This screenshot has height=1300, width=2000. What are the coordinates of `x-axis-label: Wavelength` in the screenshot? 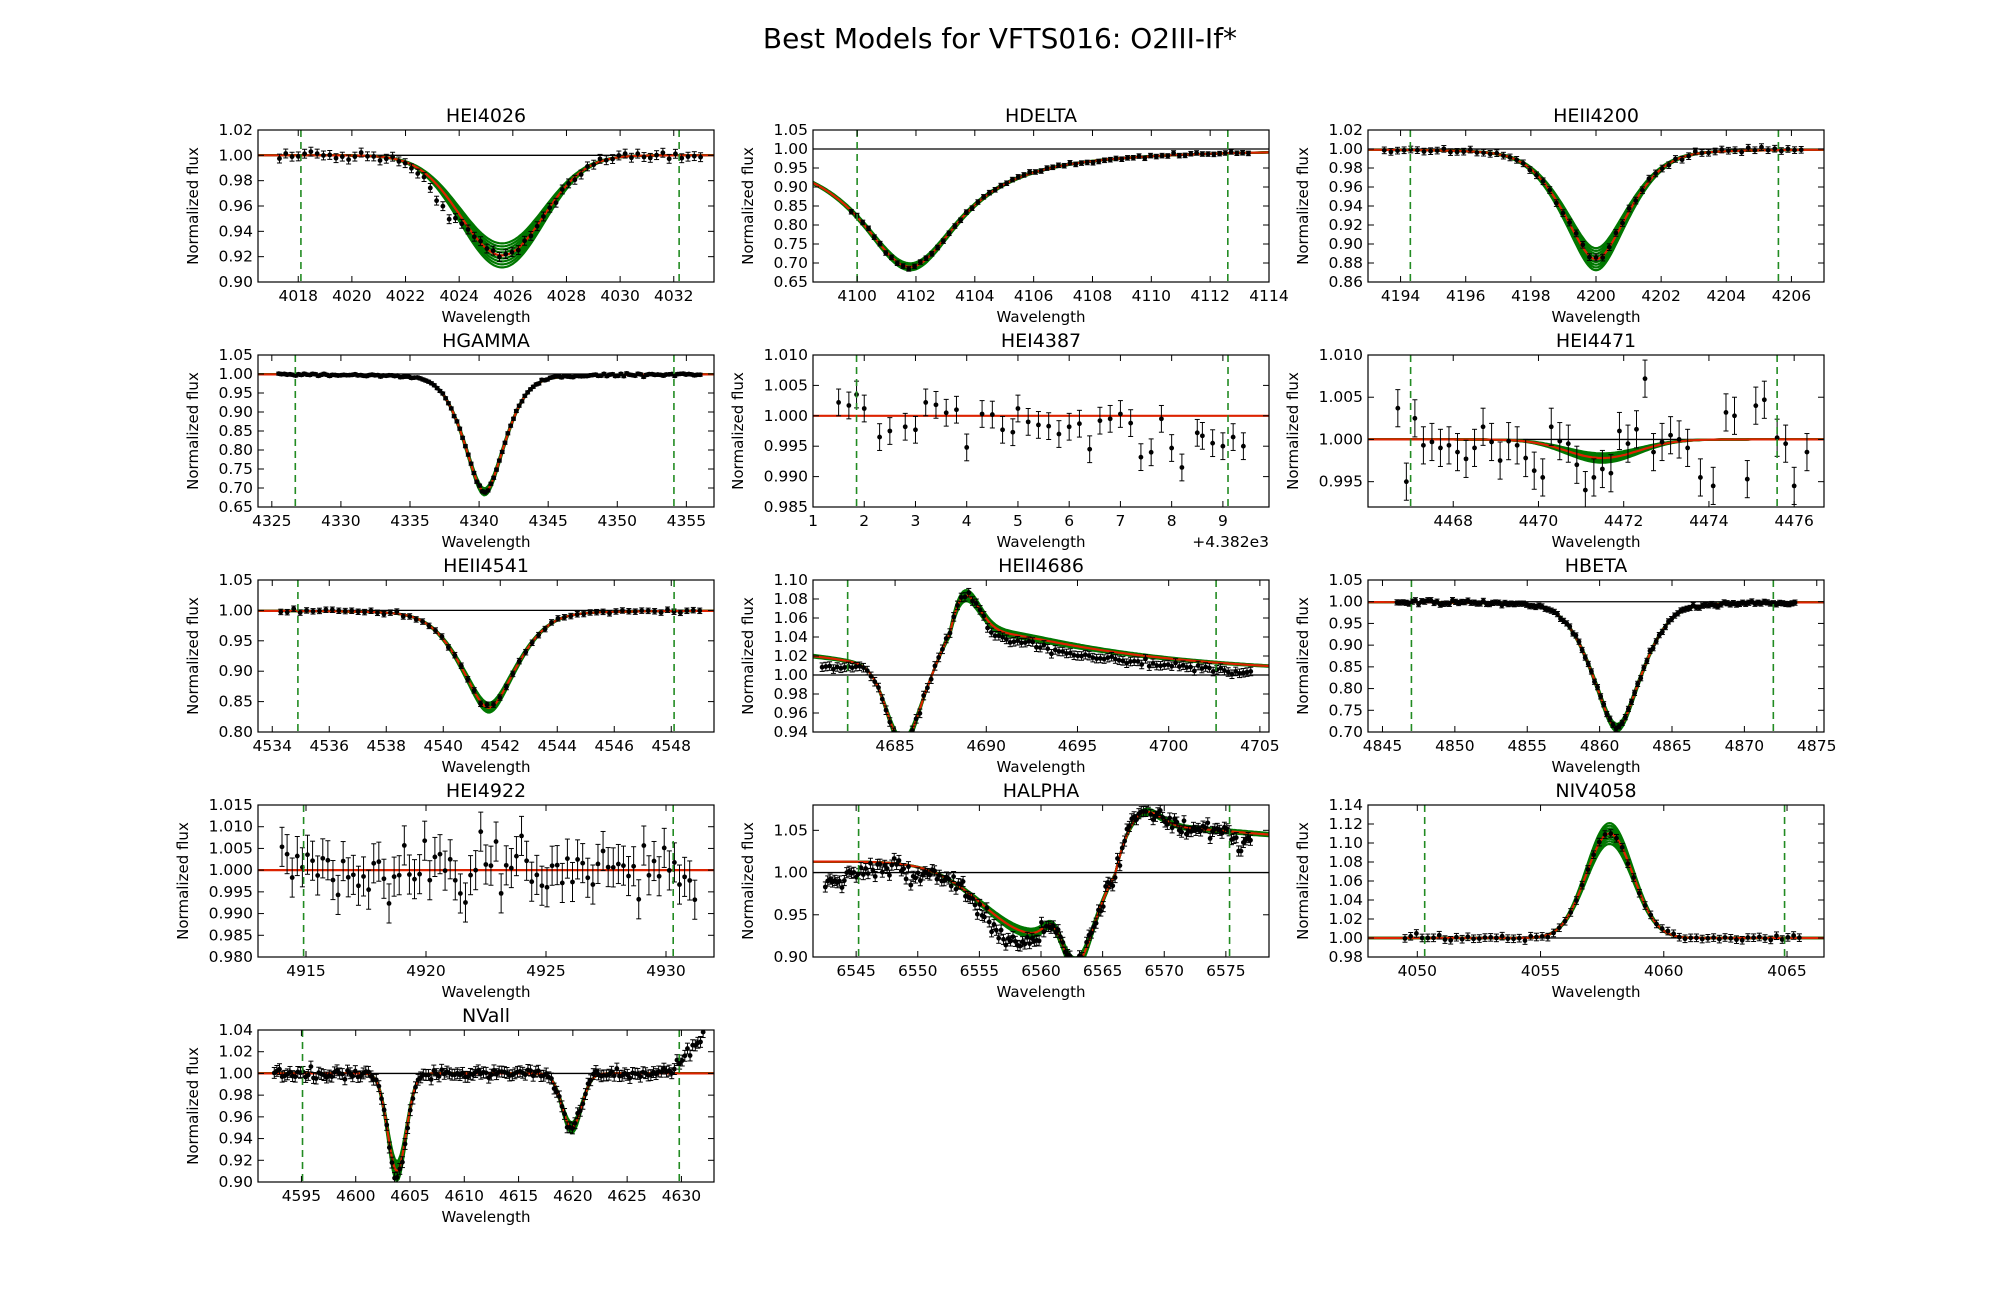 It's located at (1596, 542).